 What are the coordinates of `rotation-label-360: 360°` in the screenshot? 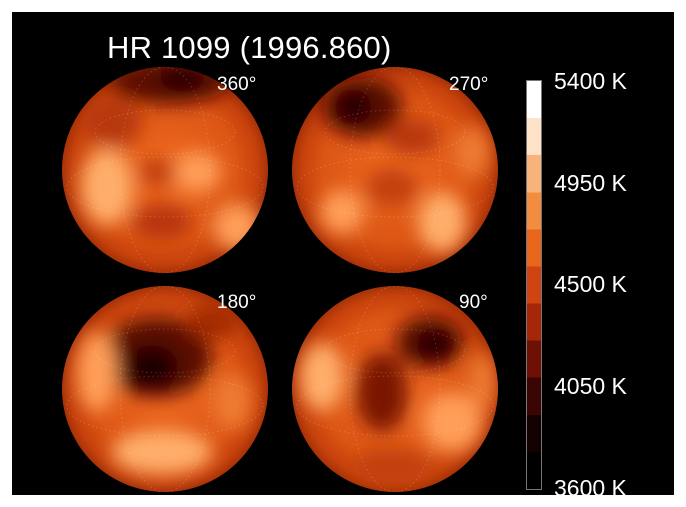 It's located at (237, 84).